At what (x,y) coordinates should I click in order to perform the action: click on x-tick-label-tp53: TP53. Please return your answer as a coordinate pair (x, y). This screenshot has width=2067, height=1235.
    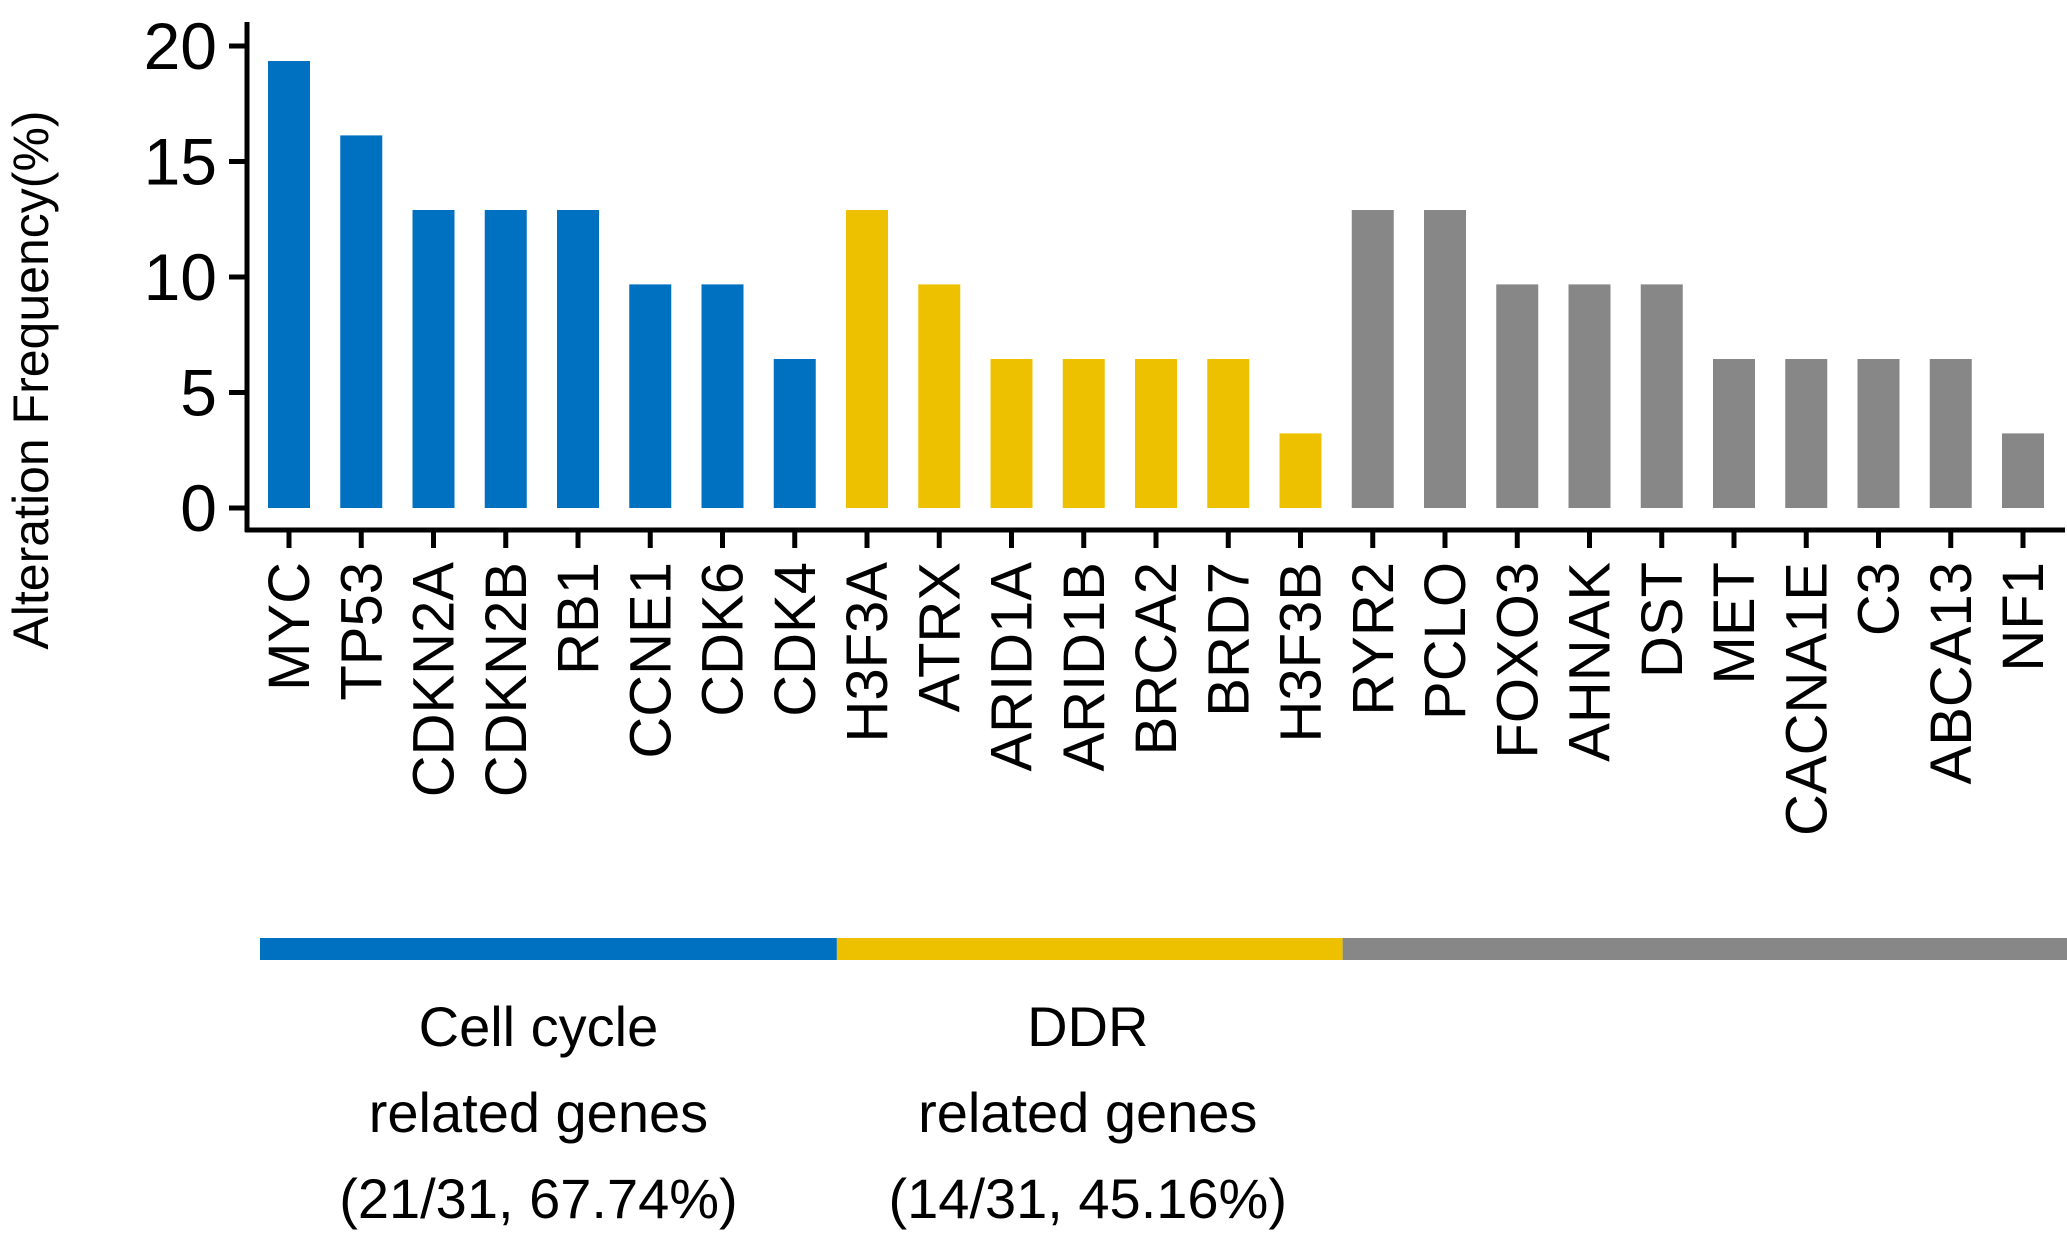
    Looking at the image, I should click on (361, 631).